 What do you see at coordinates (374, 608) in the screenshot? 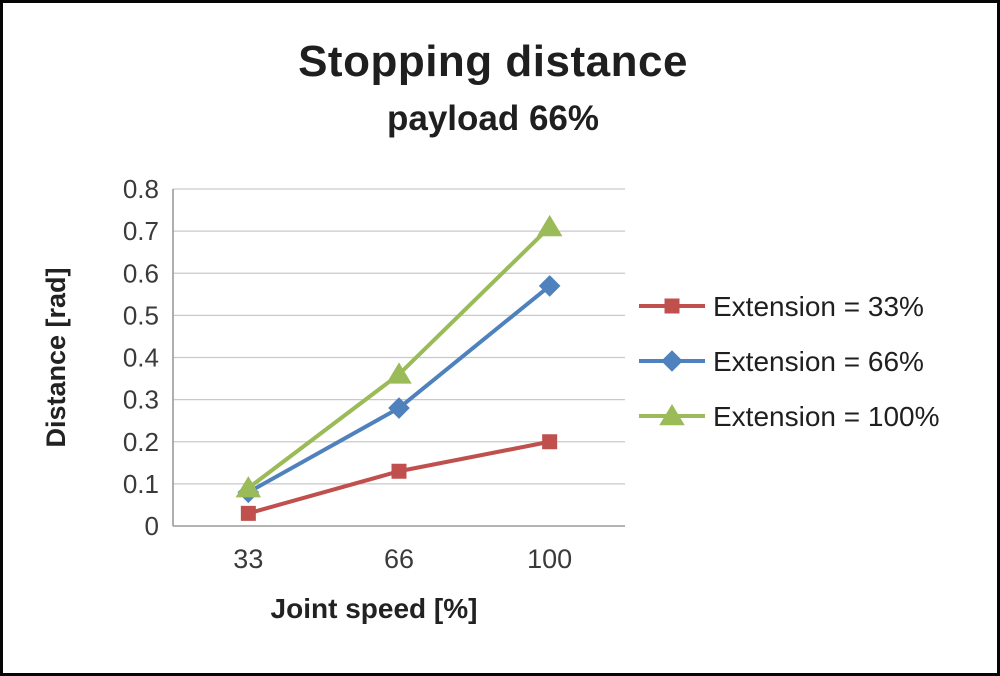
I see `x-axis-title: Joint speed [%]` at bounding box center [374, 608].